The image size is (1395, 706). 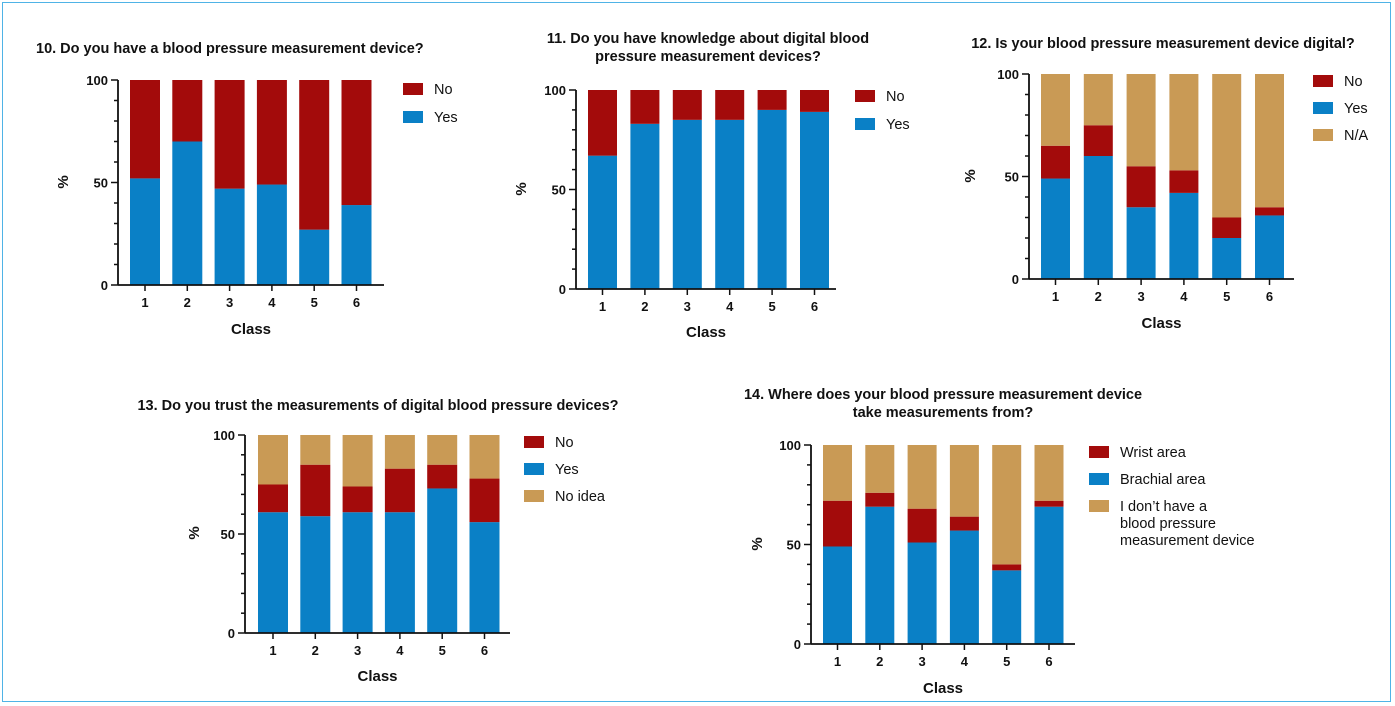 I want to click on legend-label: Wrist area, so click(x=1153, y=453).